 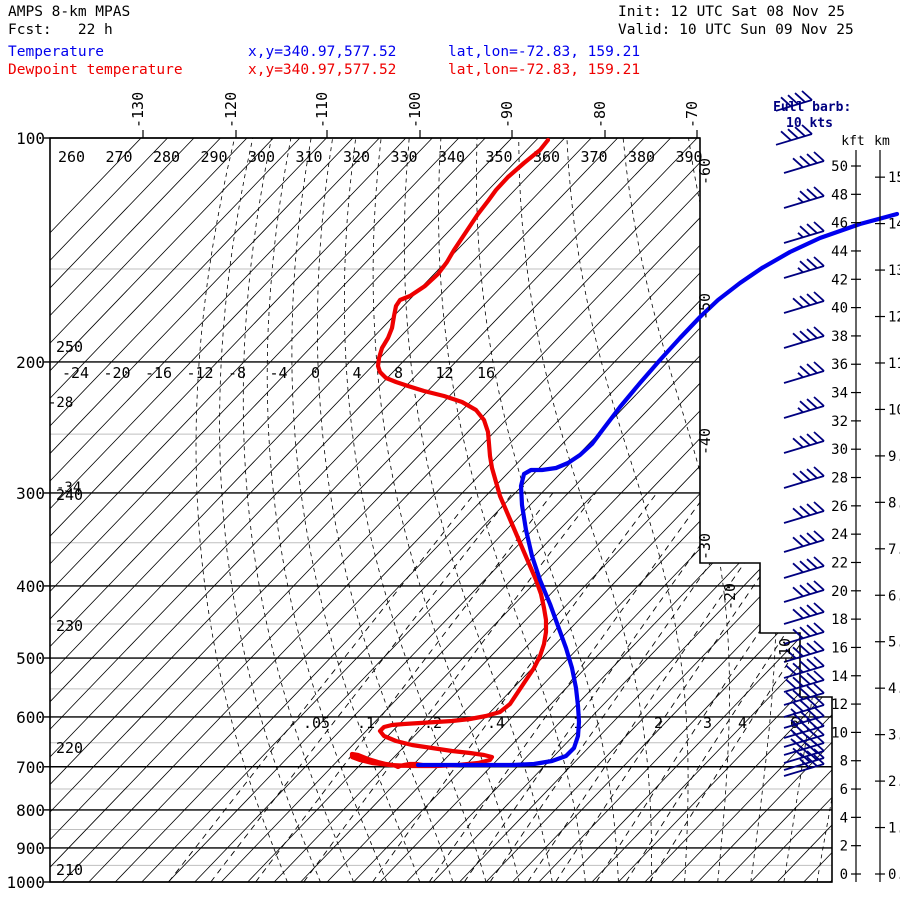 I want to click on svg-text: 14., so click(x=894, y=225).